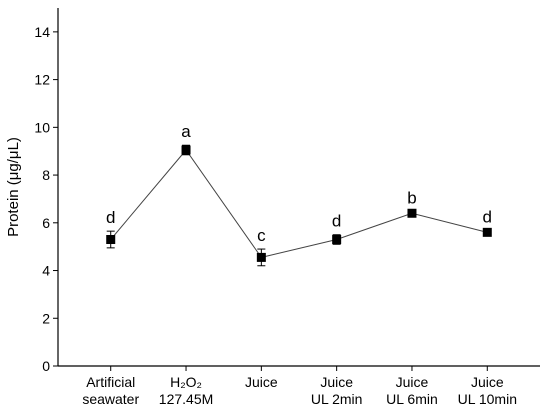  What do you see at coordinates (186, 399) in the screenshot?
I see `x-tick-label: 127.45M` at bounding box center [186, 399].